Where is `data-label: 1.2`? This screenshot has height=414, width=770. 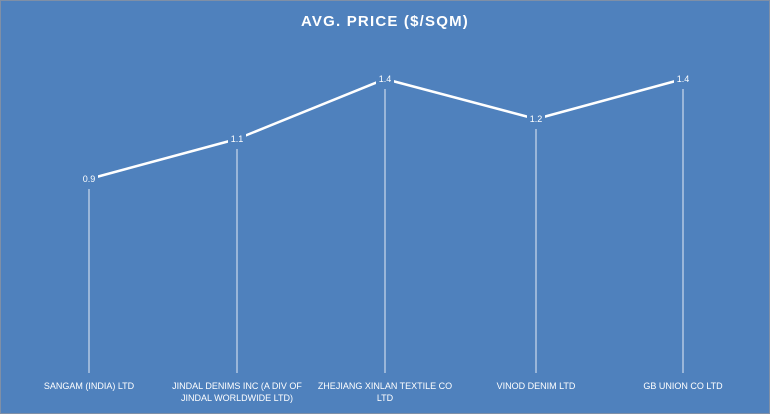 data-label: 1.2 is located at coordinates (536, 119).